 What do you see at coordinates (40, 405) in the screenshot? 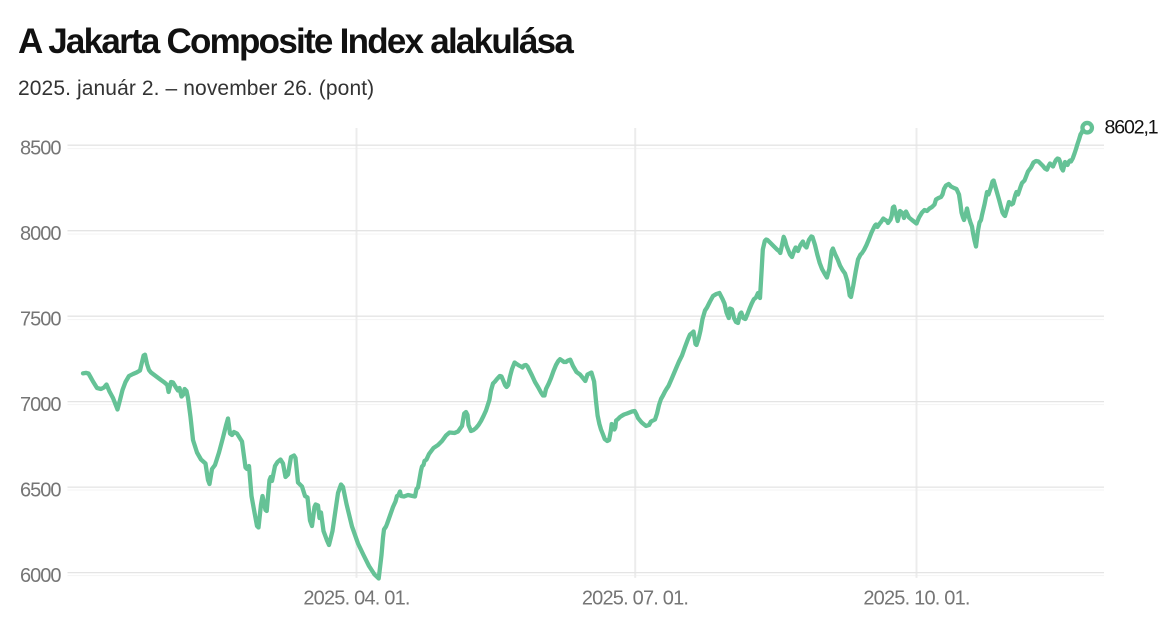
I see `svg-text: 7000` at bounding box center [40, 405].